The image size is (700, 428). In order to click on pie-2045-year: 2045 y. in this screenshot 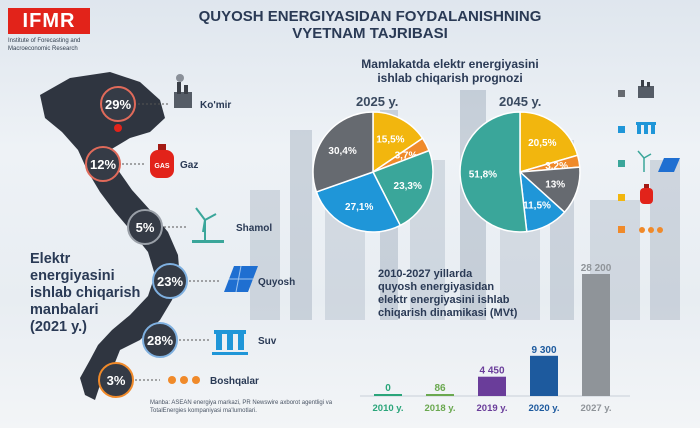, I will do `click(520, 101)`.